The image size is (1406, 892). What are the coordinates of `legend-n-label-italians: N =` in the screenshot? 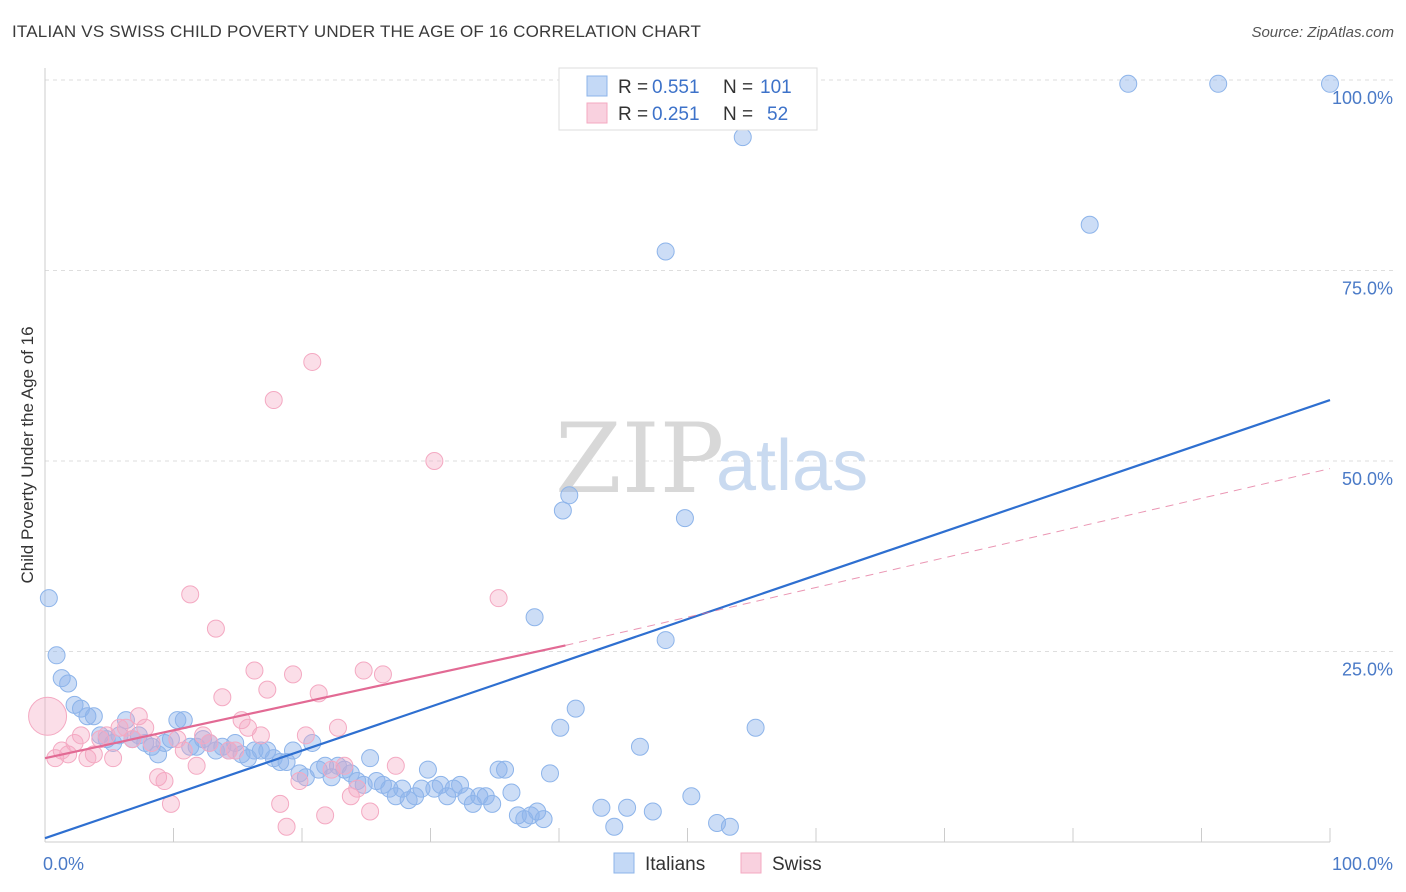 It's located at (738, 87).